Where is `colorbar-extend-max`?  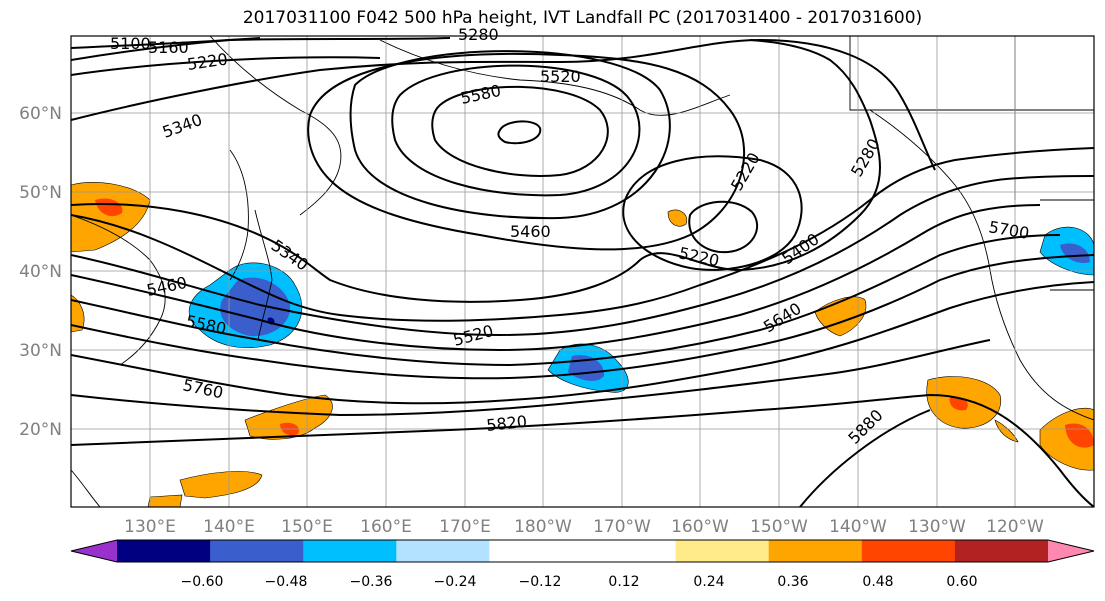 colorbar-extend-max is located at coordinates (1071, 551).